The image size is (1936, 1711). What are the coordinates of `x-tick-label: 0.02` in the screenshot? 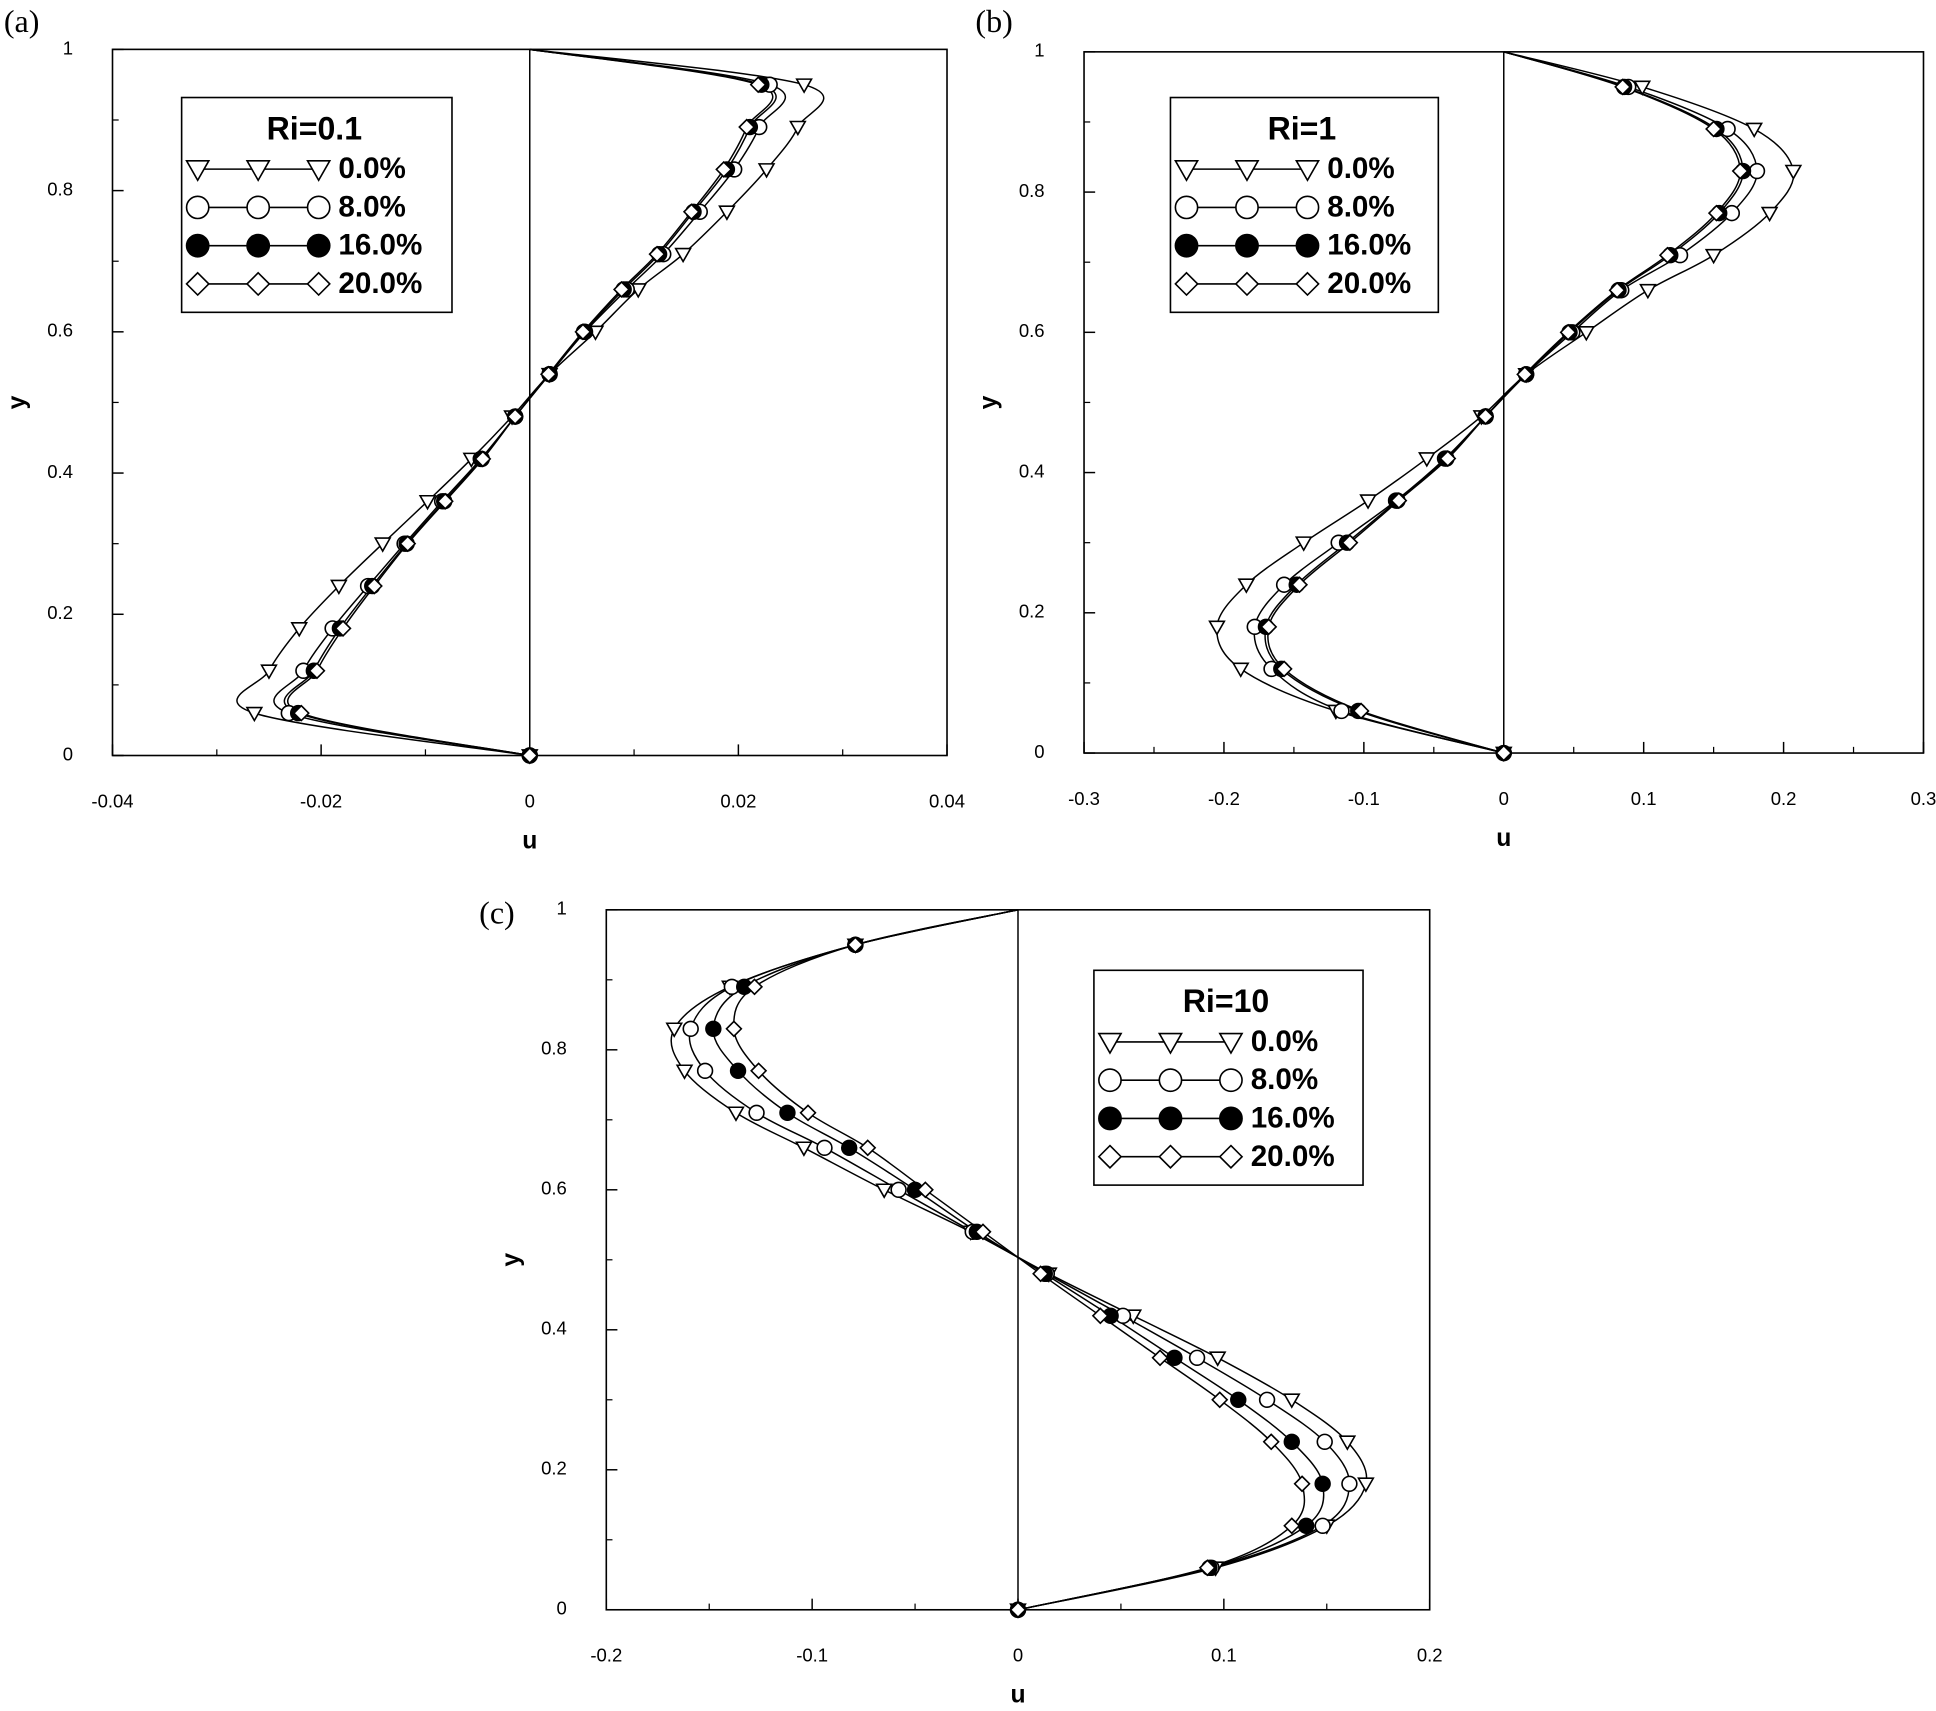 It's located at (738, 800).